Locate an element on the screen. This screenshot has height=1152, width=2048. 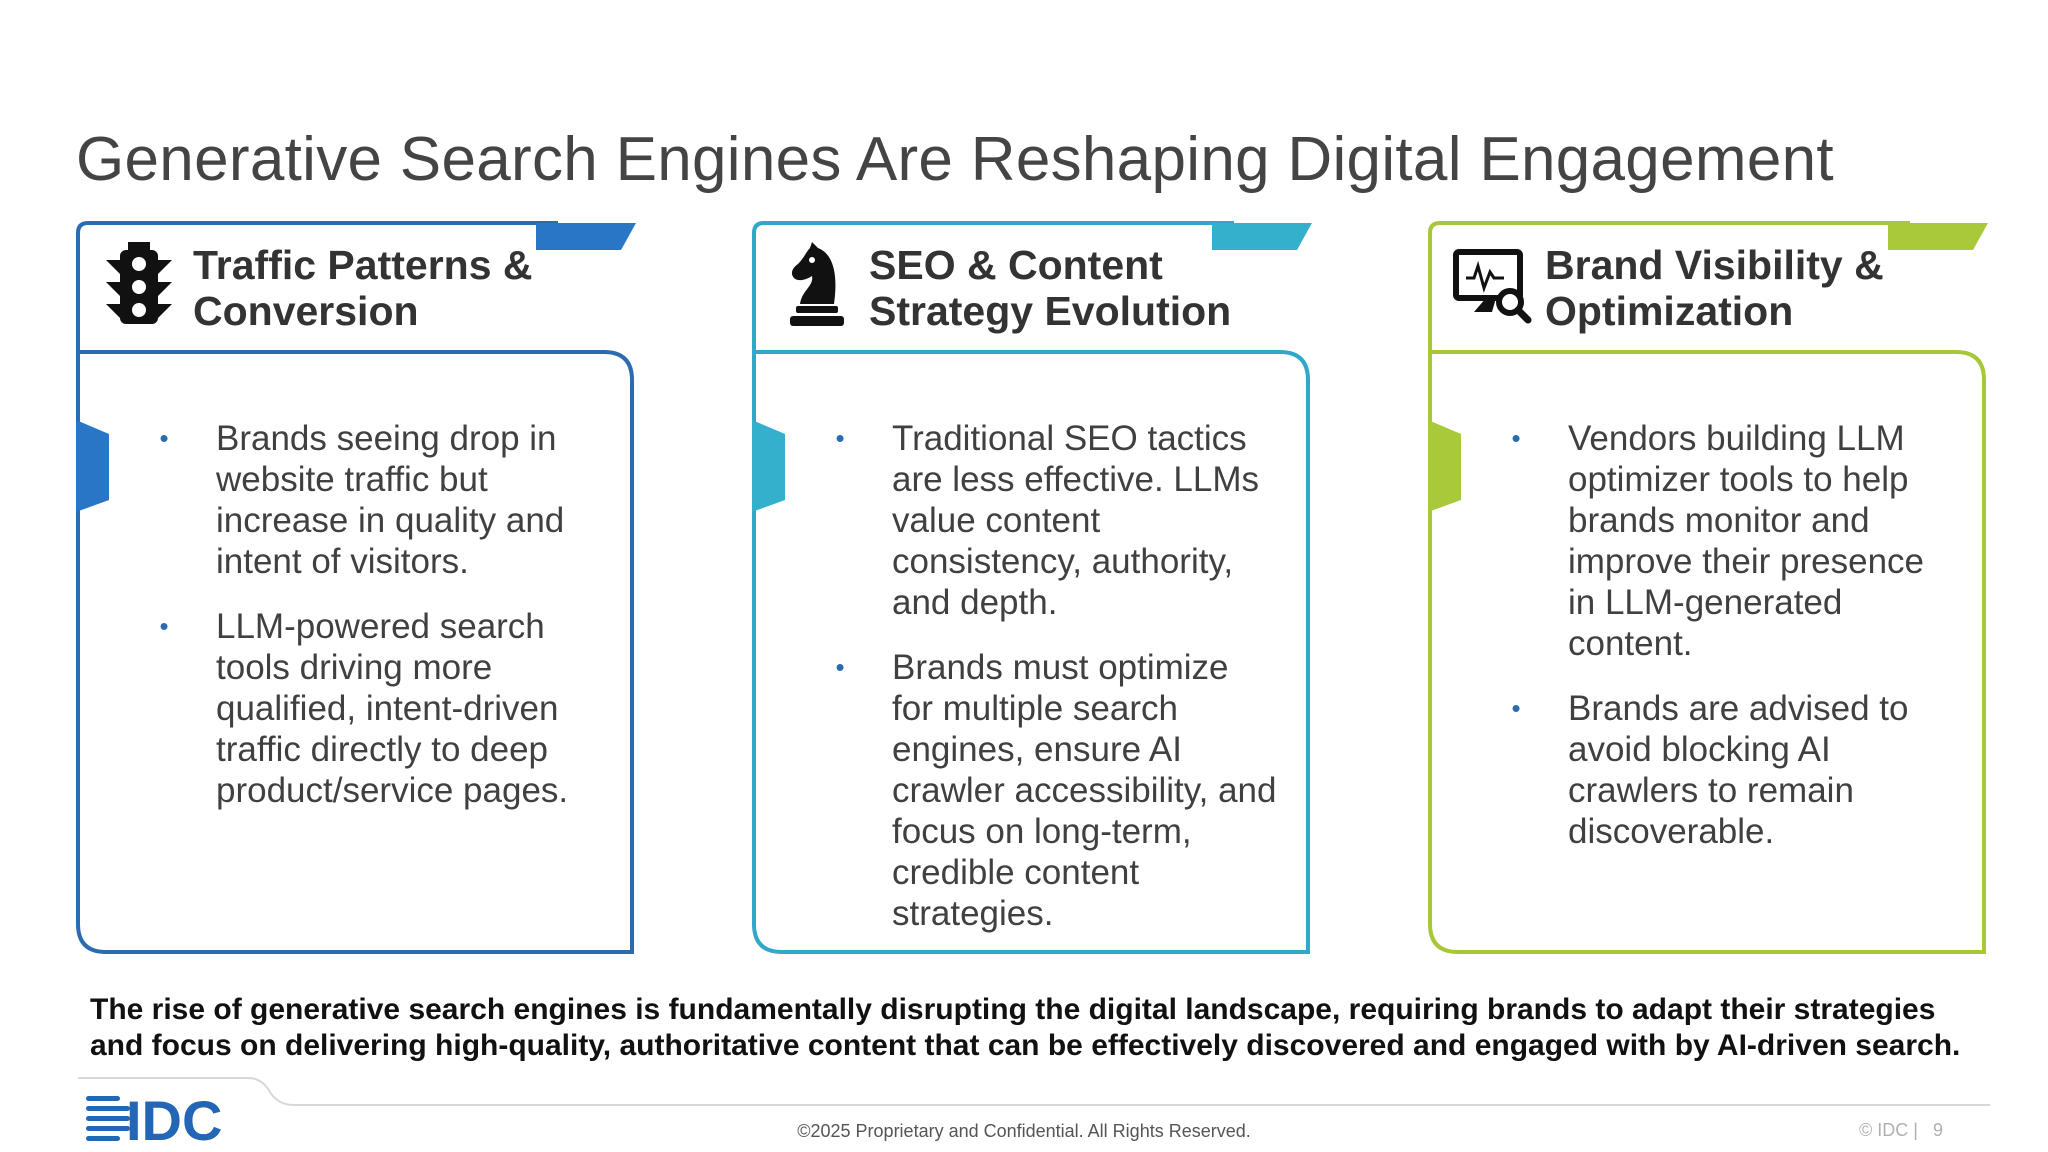
card-title: SEO & Content Strategy Evolution is located at coordinates (1084, 288).